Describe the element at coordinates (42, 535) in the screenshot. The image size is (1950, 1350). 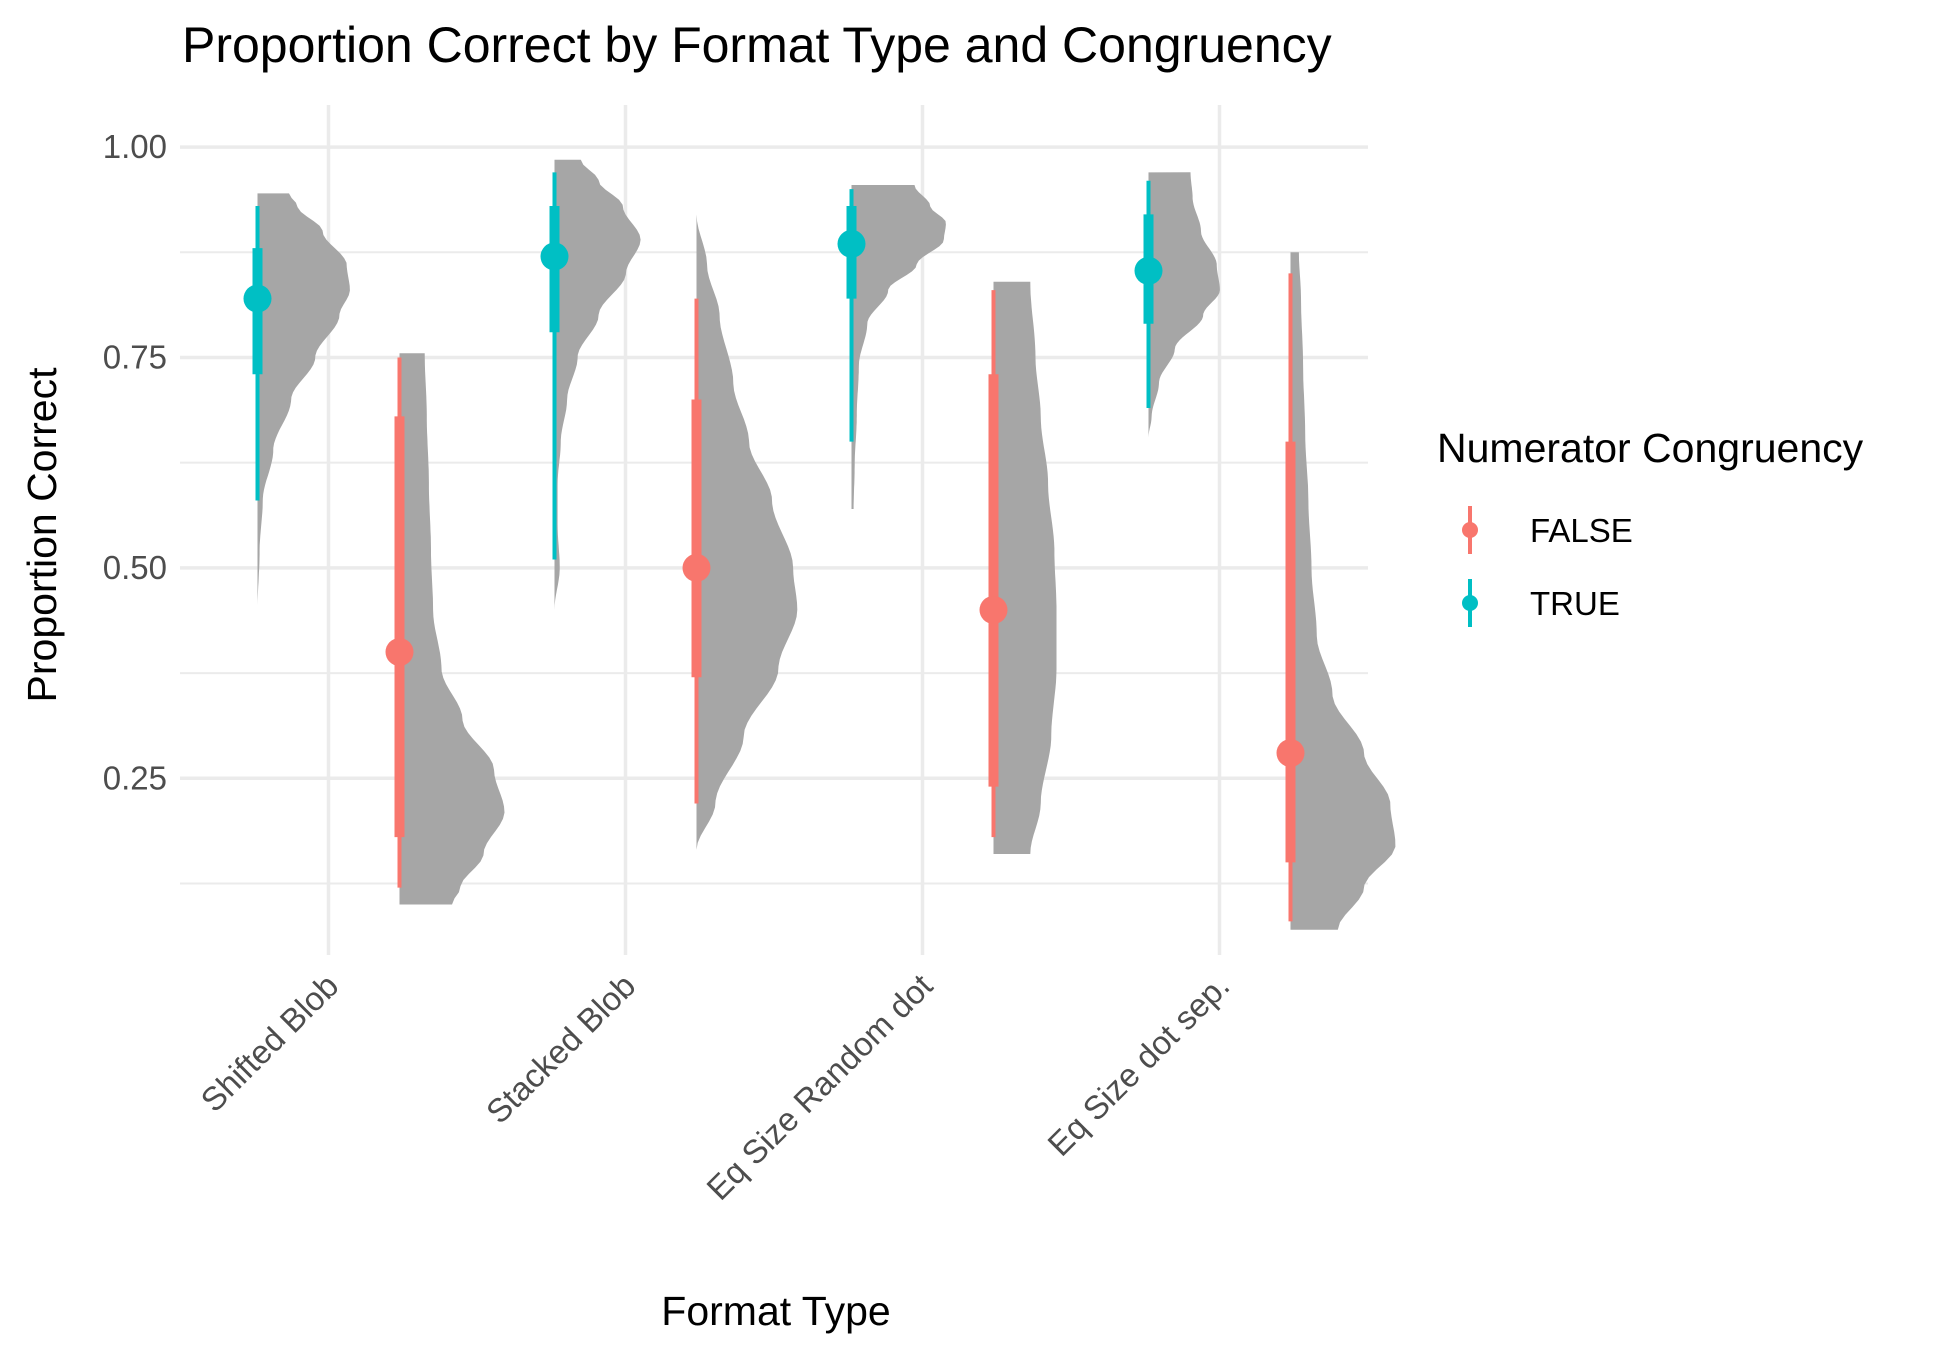
I see `y-axis-title: Proportion Correct` at that location.